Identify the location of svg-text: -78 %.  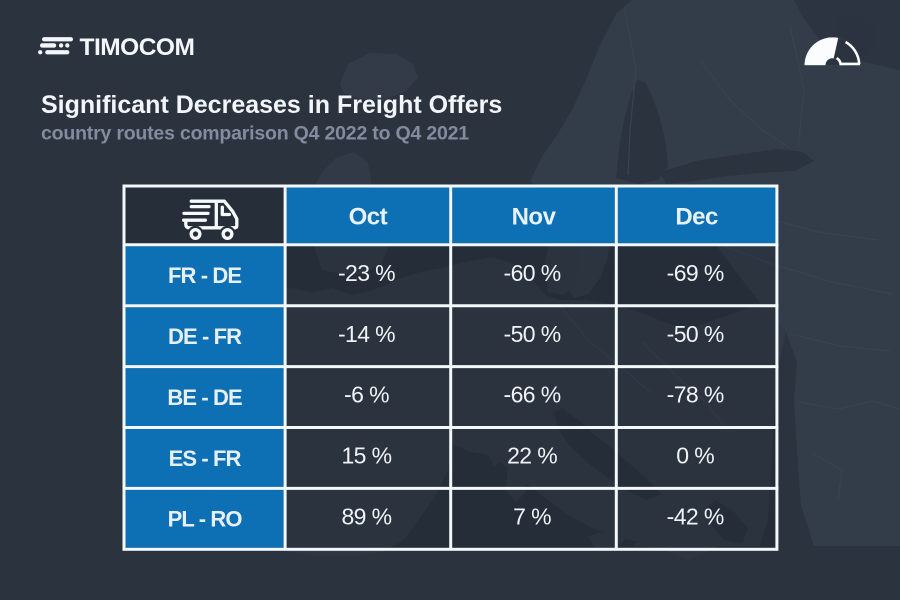
(695, 395).